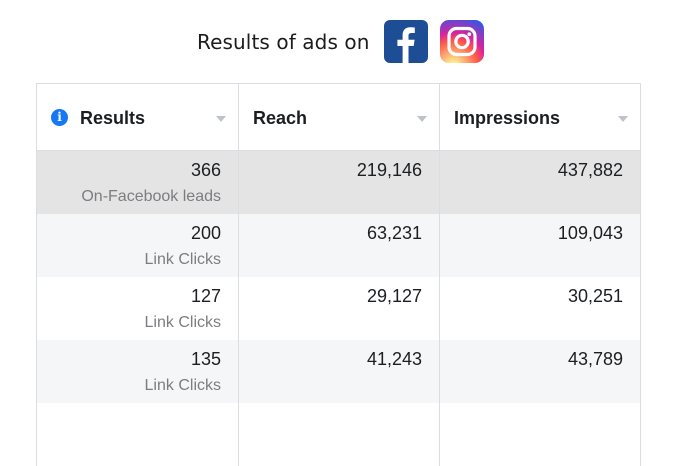 The image size is (680, 466). I want to click on results-value: 200, so click(205, 233).